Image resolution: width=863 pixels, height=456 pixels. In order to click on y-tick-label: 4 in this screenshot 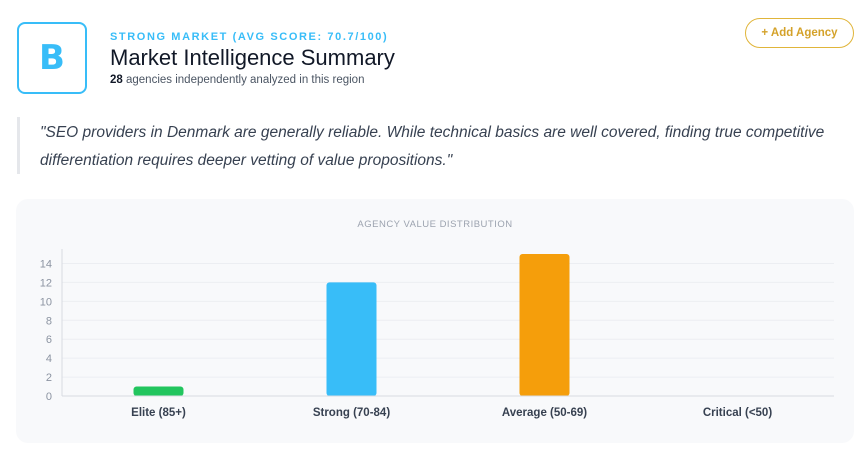, I will do `click(49, 359)`.